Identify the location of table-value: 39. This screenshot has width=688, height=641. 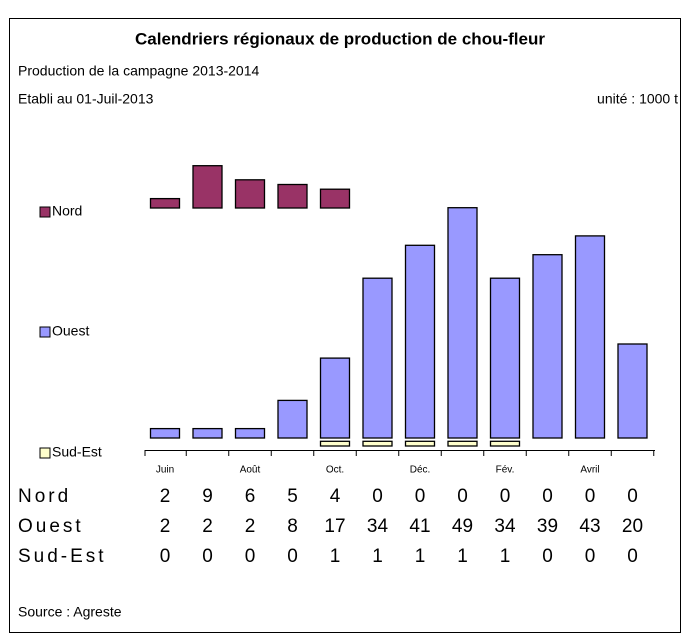
(547, 526).